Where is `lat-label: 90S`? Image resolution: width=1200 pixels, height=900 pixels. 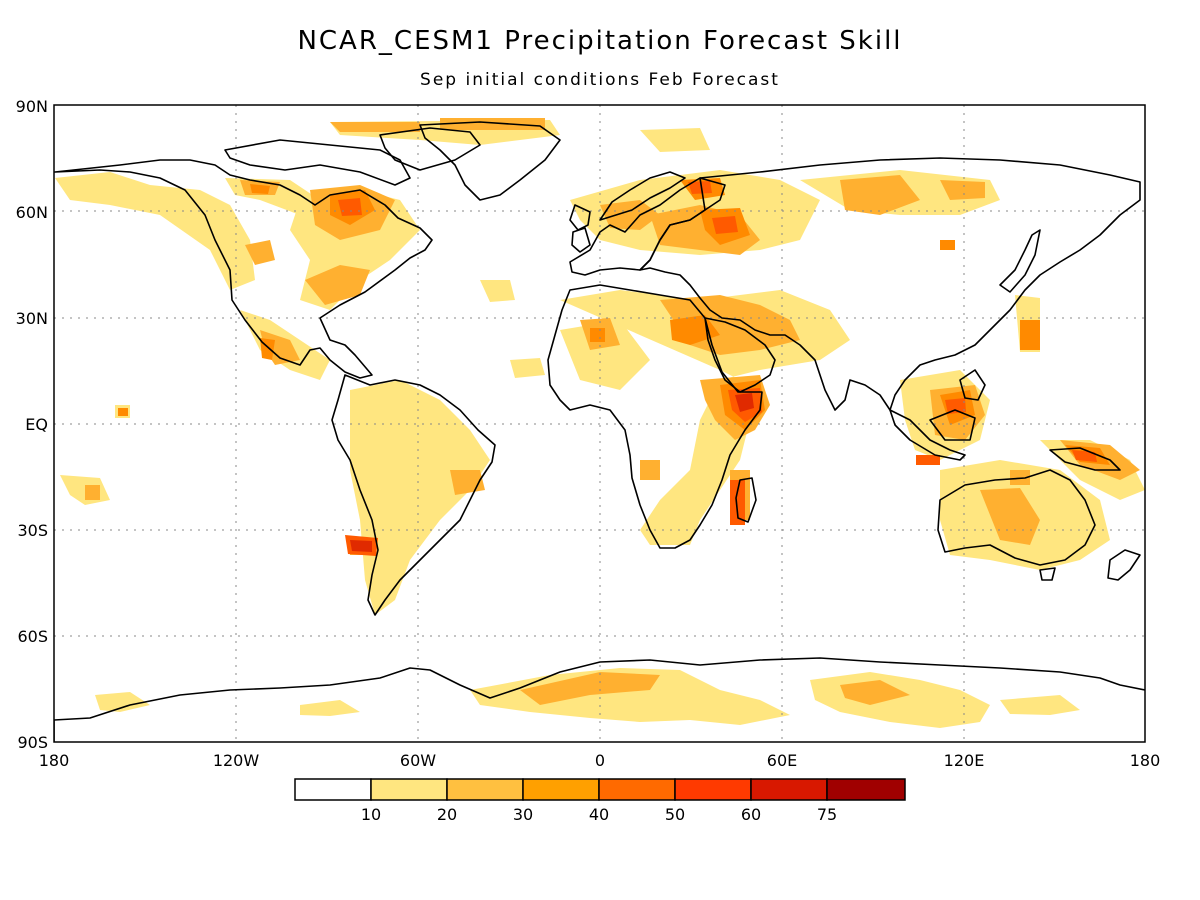 lat-label: 90S is located at coordinates (32, 742).